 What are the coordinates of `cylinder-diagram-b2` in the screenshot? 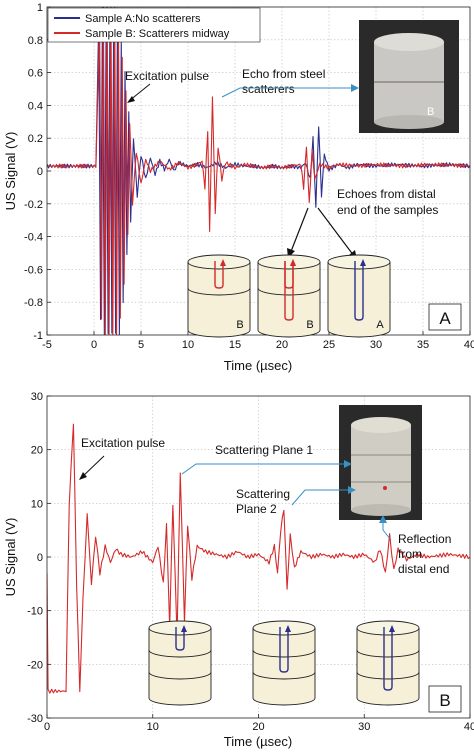 It's located at (284, 663).